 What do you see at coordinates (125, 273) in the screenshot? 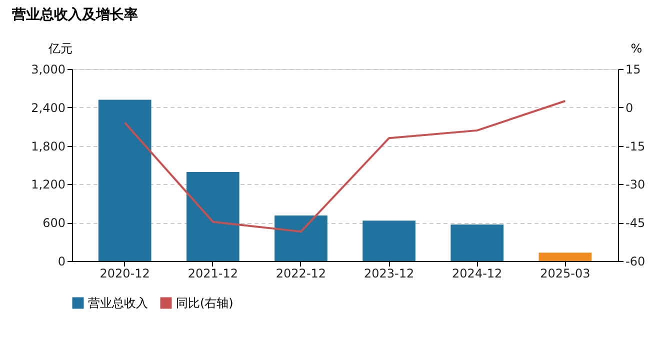
I see `x-tick-label: 2020-12` at bounding box center [125, 273].